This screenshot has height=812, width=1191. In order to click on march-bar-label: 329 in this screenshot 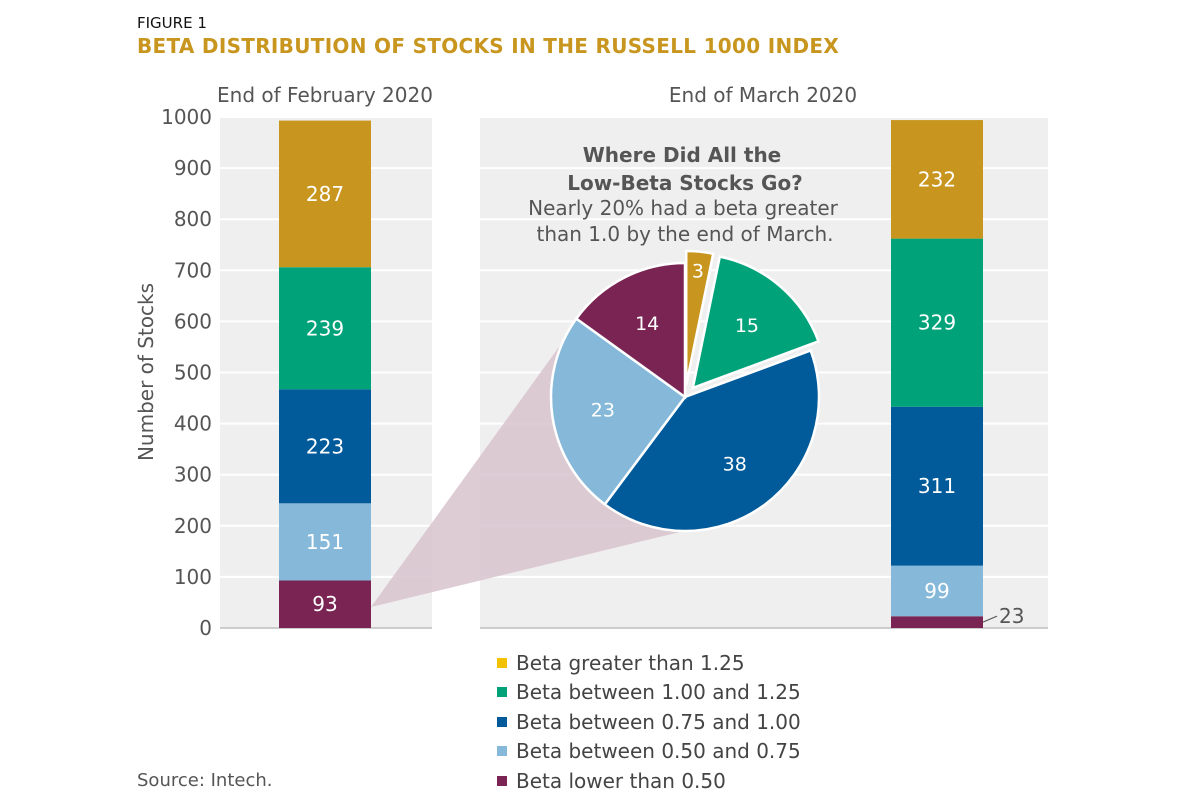, I will do `click(937, 323)`.